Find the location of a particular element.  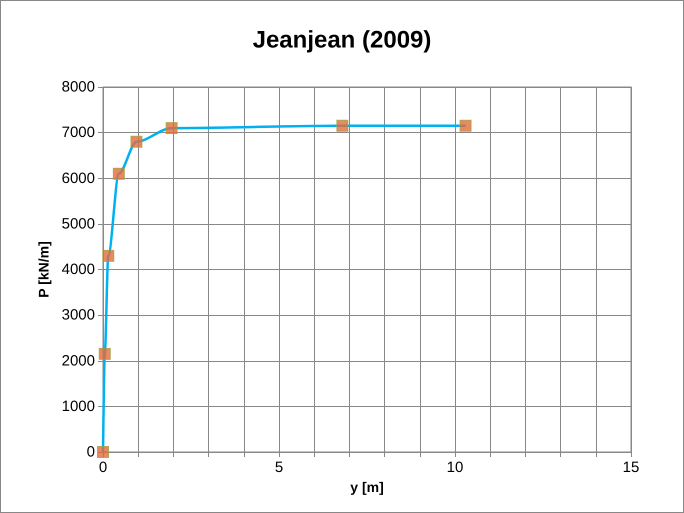

y-tick-label: 1000 is located at coordinates (78, 406).